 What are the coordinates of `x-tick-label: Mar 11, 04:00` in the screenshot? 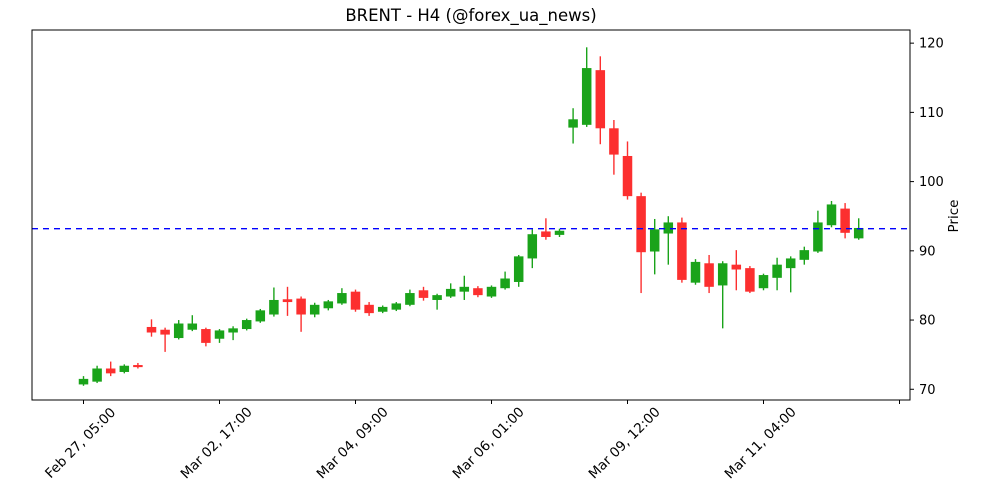 It's located at (761, 443).